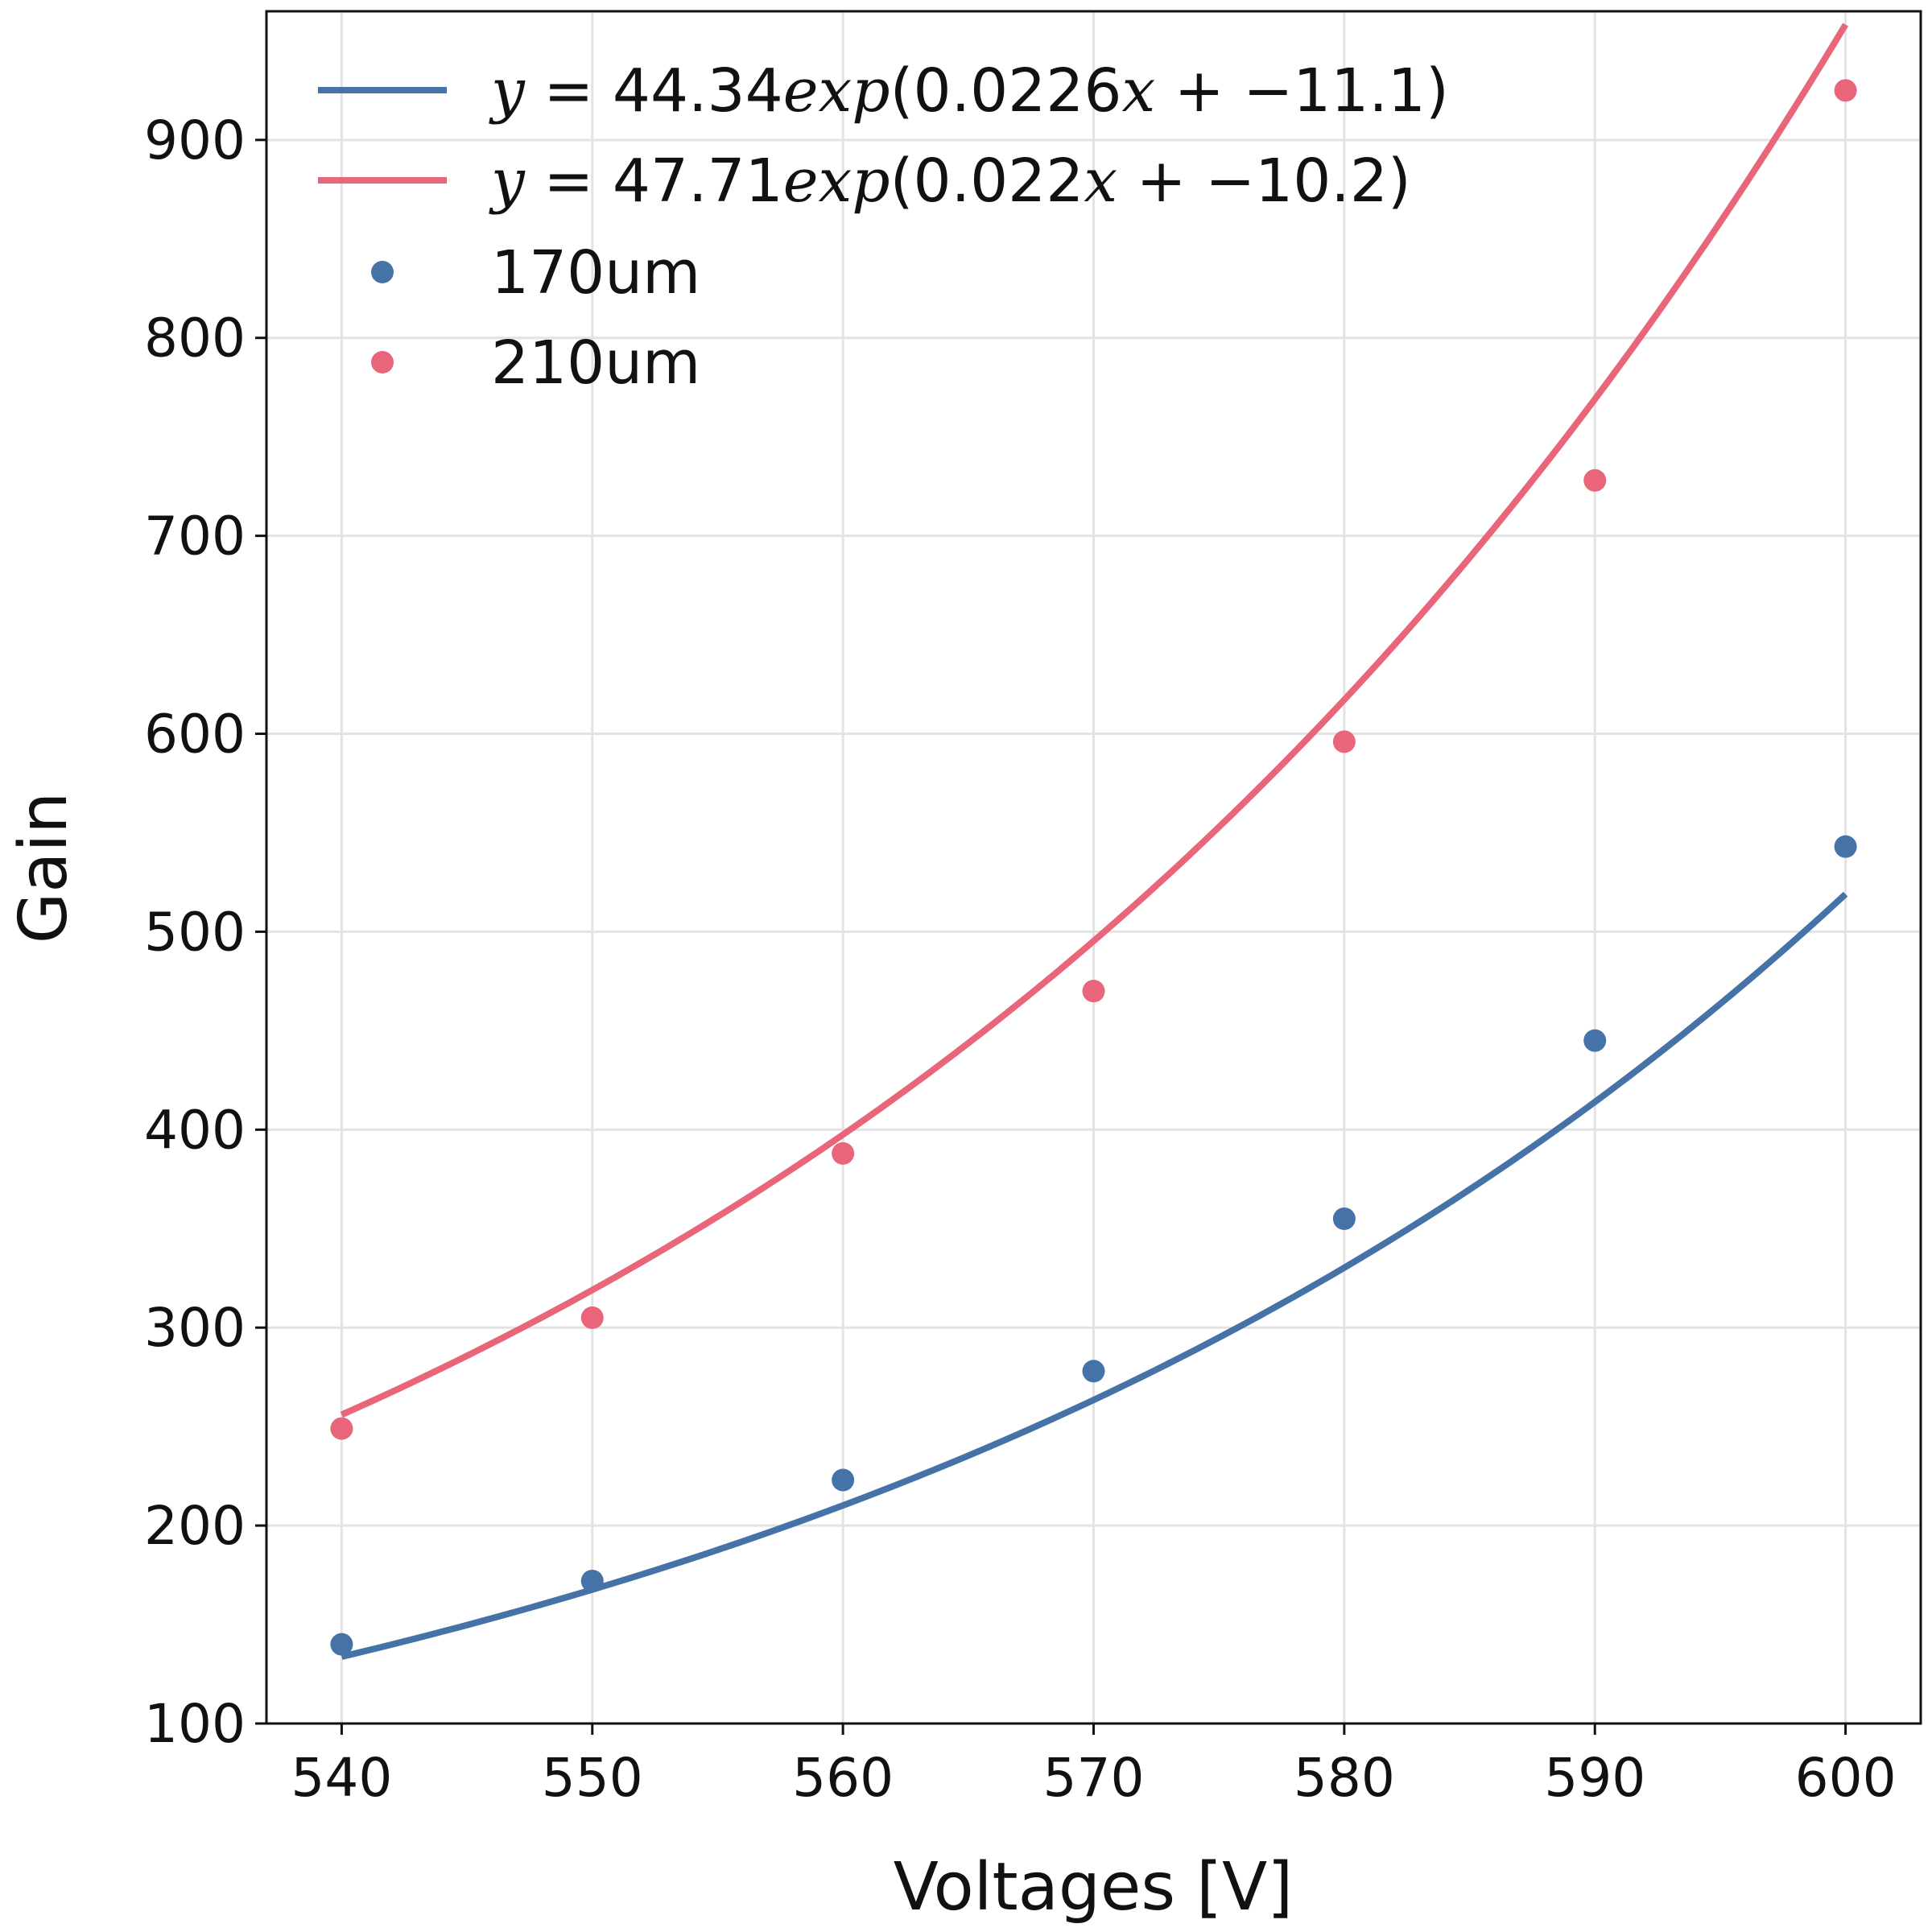 The height and width of the screenshot is (1932, 1932). I want to click on legend-fit-210-exp: exp, so click(836, 181).